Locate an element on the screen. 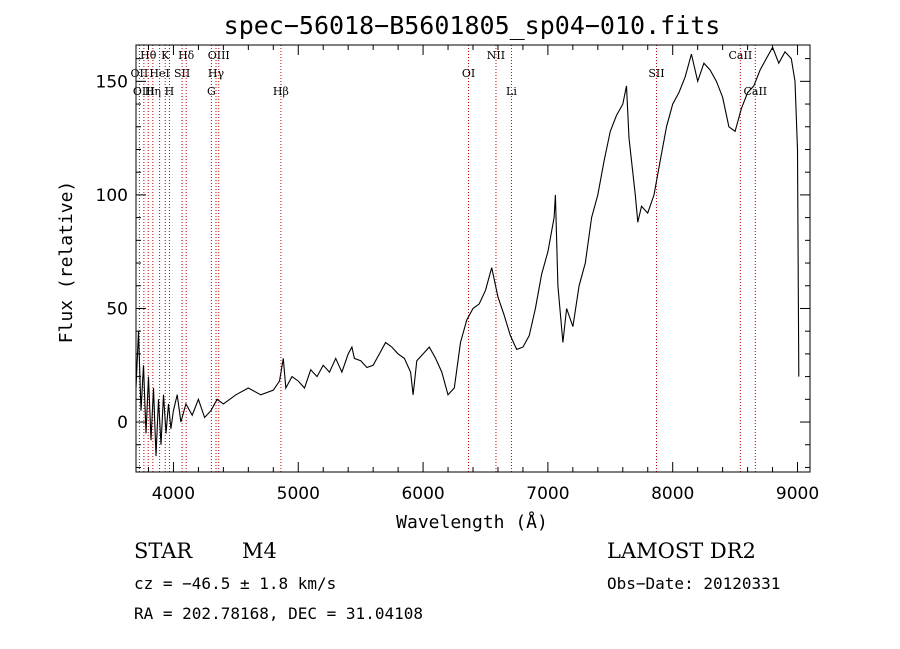 This screenshot has width=900, height=649. chart-title: spec−56018−B5601805_sp04−010.fits is located at coordinates (472, 25).